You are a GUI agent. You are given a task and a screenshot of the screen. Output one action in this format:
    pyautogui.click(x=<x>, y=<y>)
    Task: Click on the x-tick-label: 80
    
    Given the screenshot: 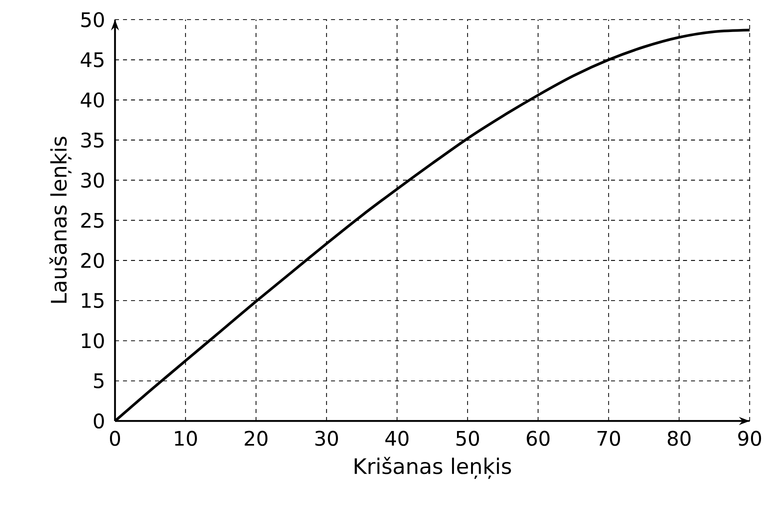 What is the action you would take?
    pyautogui.click(x=679, y=438)
    